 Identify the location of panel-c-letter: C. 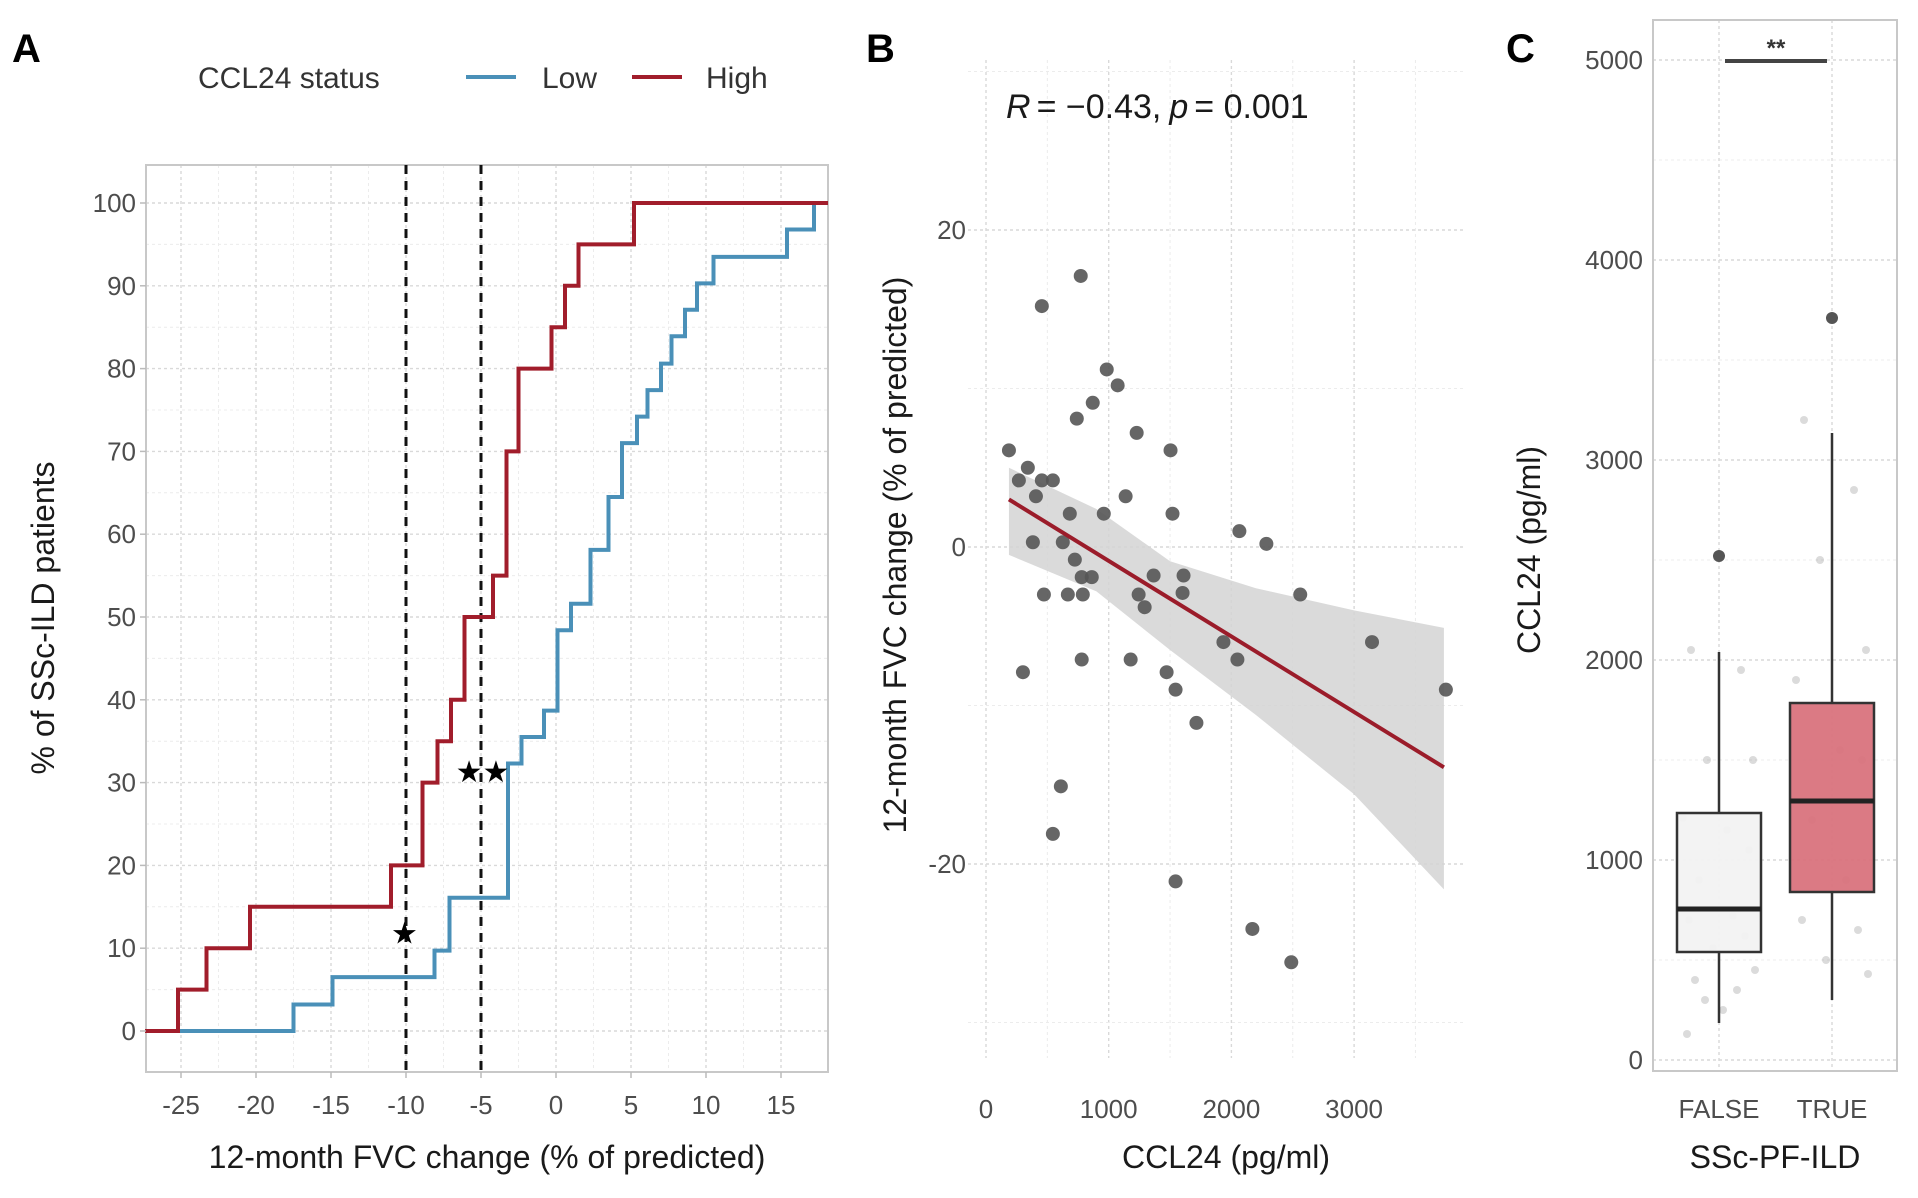
(1520, 49).